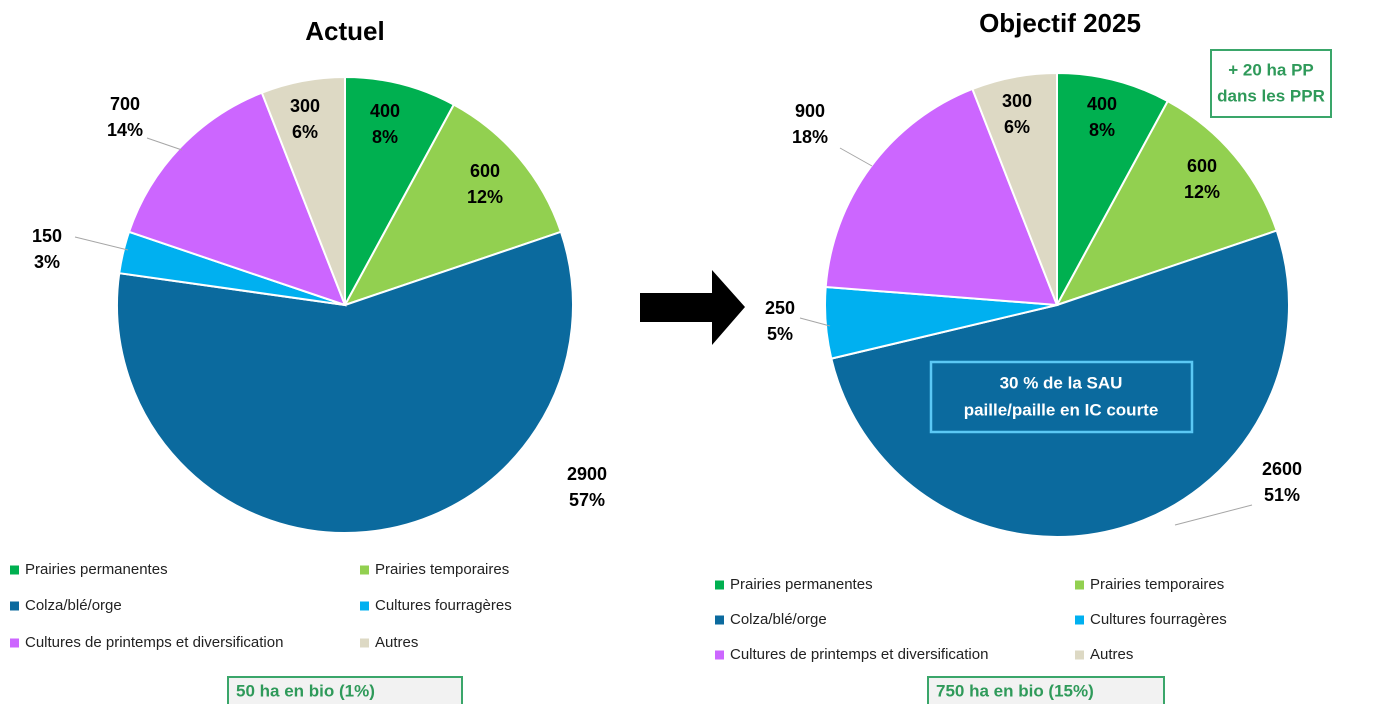  Describe the element at coordinates (587, 500) in the screenshot. I see `percent-label: 57%` at that location.